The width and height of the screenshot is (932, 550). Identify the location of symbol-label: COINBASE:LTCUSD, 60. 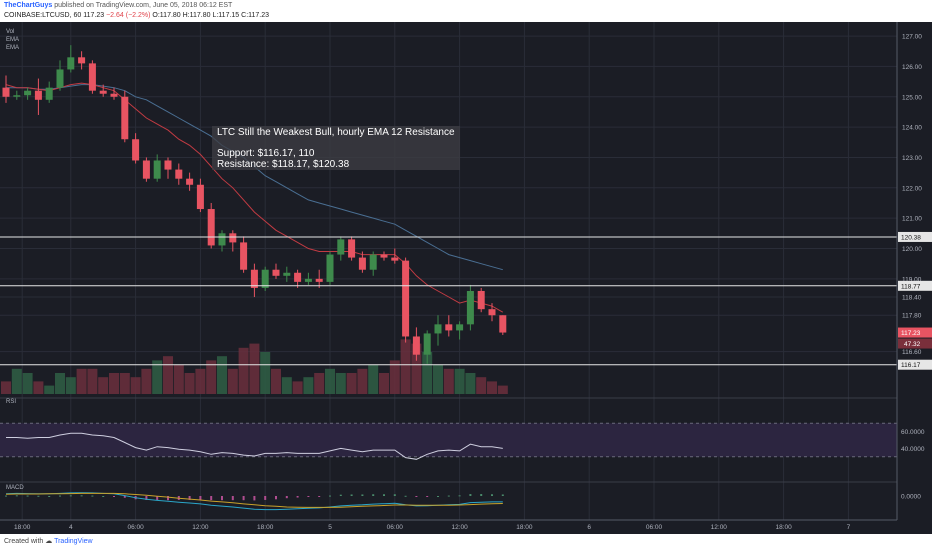
(43, 15).